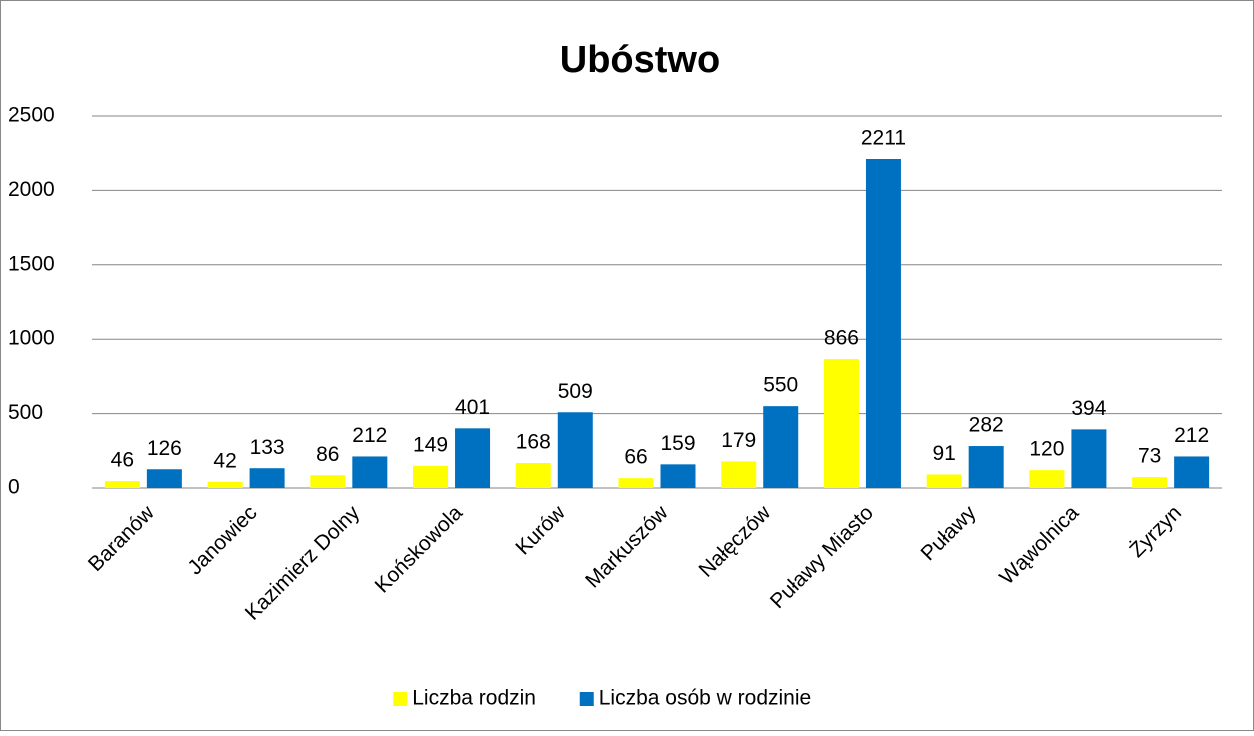 The image size is (1254, 736). I want to click on data-label: 133, so click(267, 447).